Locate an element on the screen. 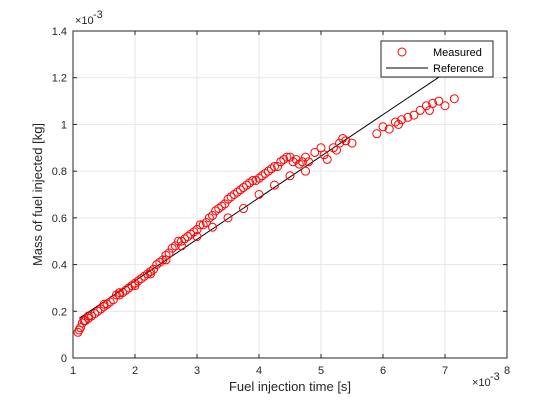 The height and width of the screenshot is (420, 560). legend: Measured Reference is located at coordinates (437, 59).